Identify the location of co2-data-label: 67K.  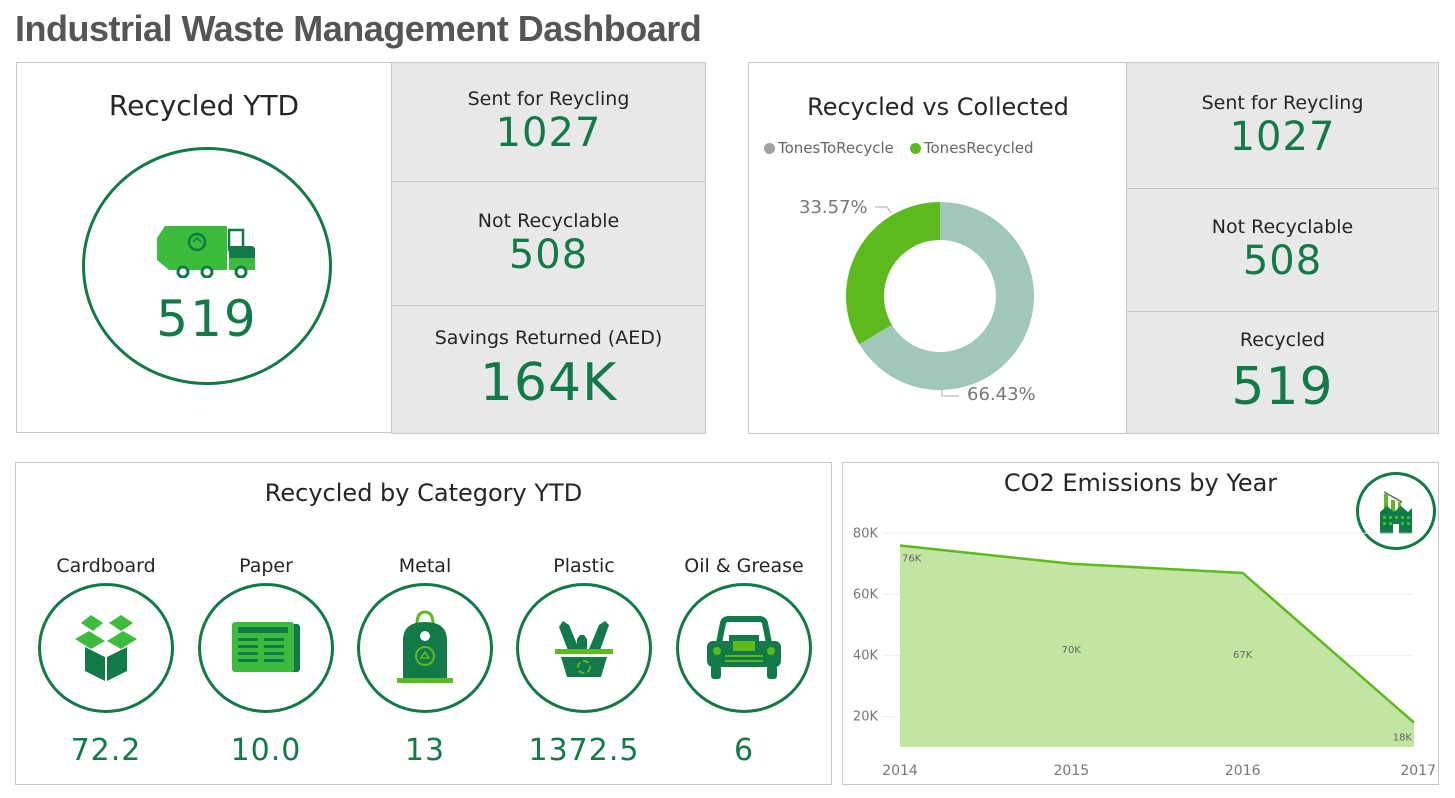
(1243, 655).